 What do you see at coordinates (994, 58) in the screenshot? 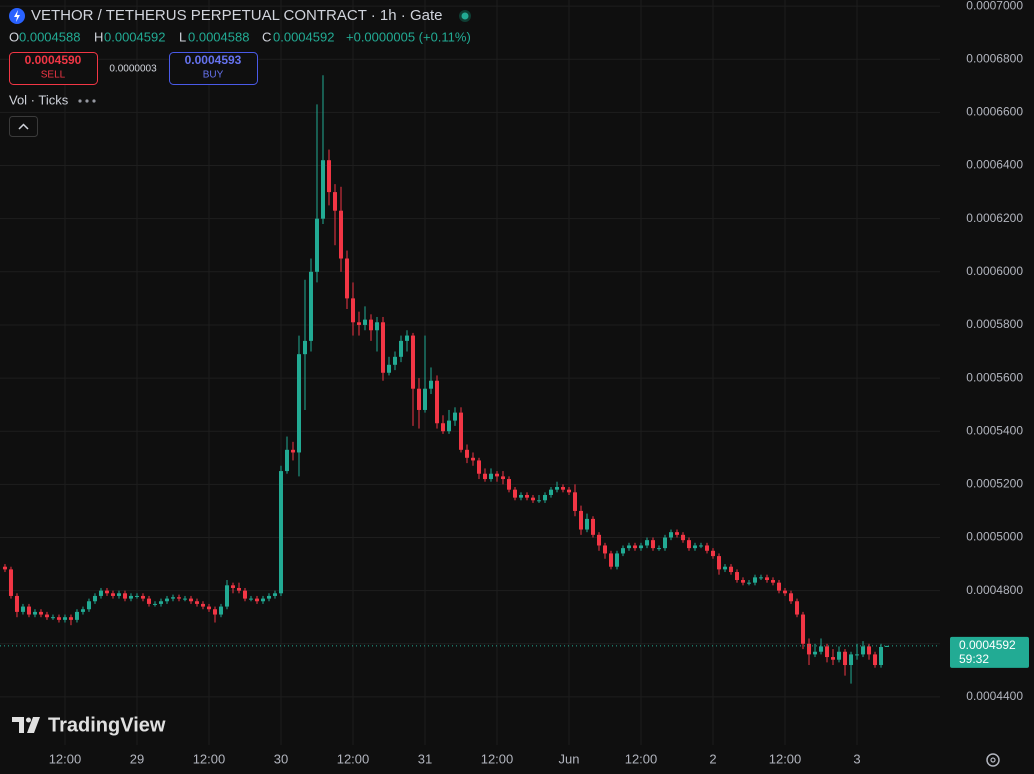
I see `y-tick-label: 0.0006800` at bounding box center [994, 58].